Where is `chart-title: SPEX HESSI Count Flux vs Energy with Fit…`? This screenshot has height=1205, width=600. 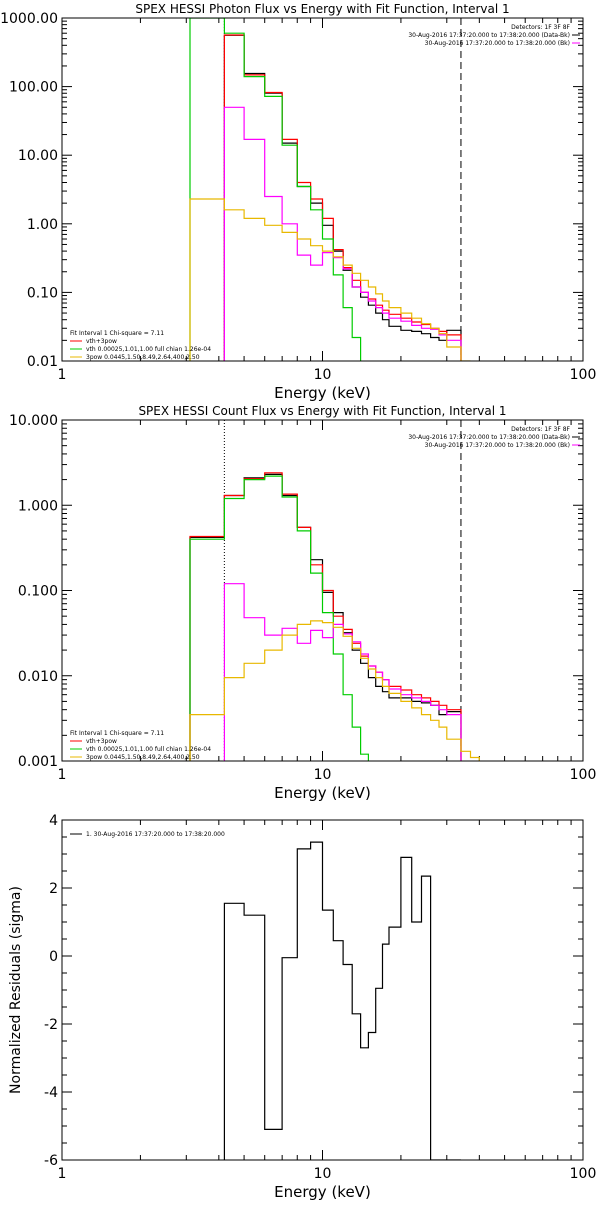 chart-title: SPEX HESSI Count Flux vs Energy with Fit… is located at coordinates (322, 411).